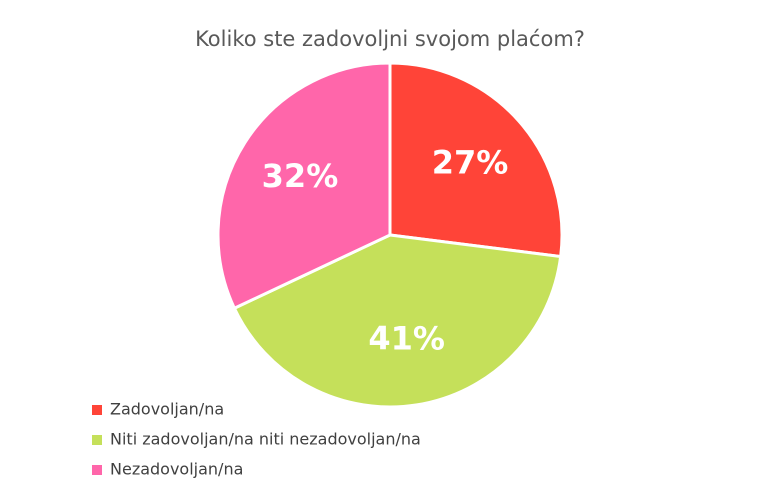 The width and height of the screenshot is (770, 490). What do you see at coordinates (265, 439) in the screenshot?
I see `legend-label: Niti zadovoljan/na niti nezadovoljan/na` at bounding box center [265, 439].